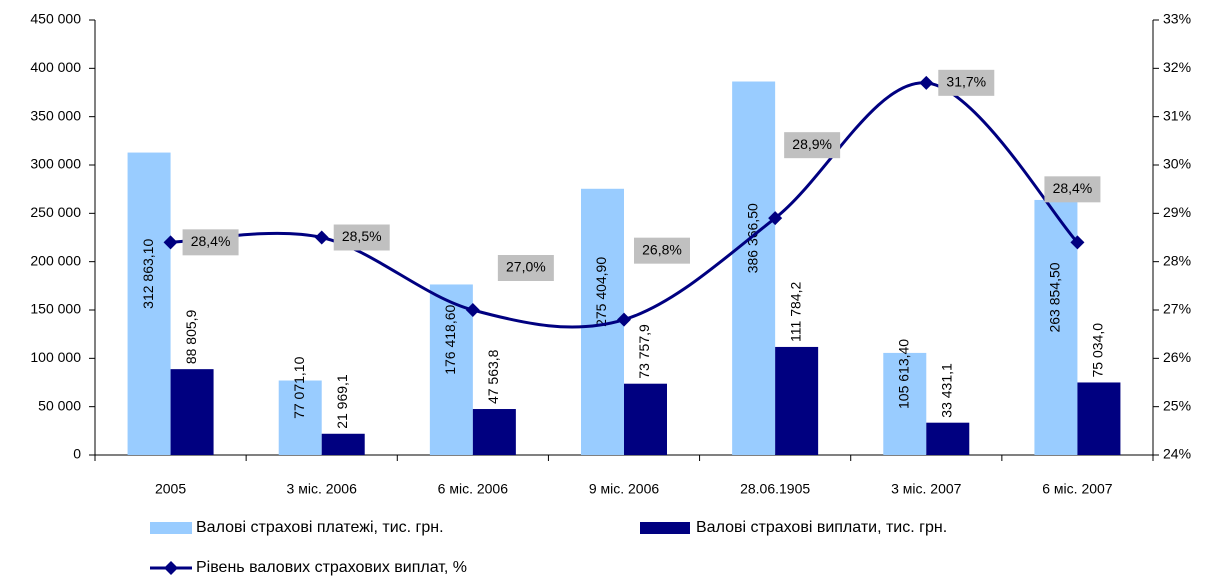 The image size is (1218, 587). What do you see at coordinates (1177, 19) in the screenshot?
I see `y2-tick-label: 33%` at bounding box center [1177, 19].